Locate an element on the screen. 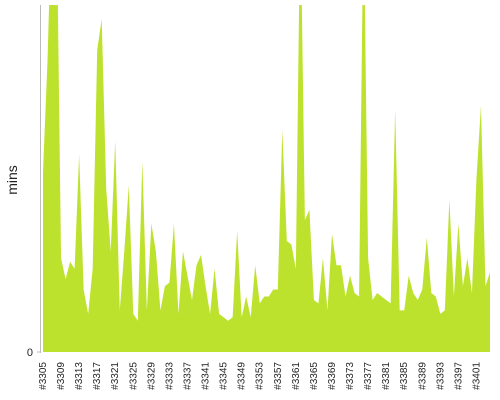  x-tick-label: #3349 is located at coordinates (242, 376).